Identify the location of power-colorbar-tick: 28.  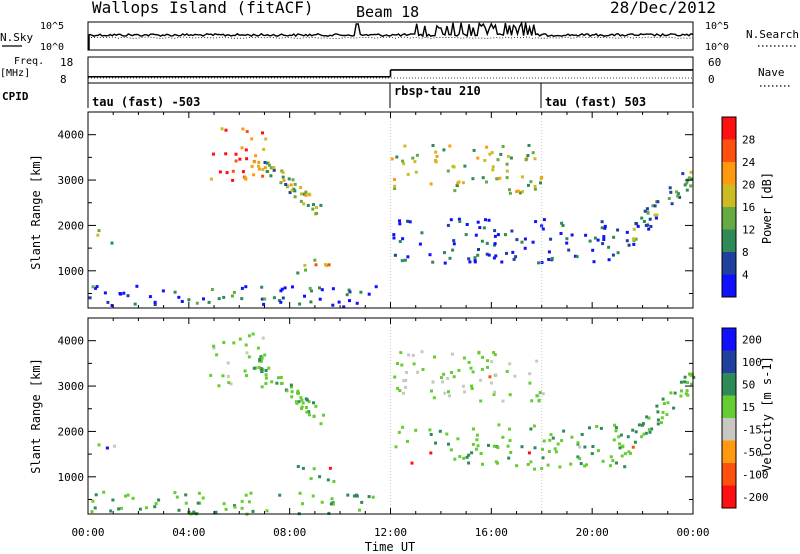
(748, 140).